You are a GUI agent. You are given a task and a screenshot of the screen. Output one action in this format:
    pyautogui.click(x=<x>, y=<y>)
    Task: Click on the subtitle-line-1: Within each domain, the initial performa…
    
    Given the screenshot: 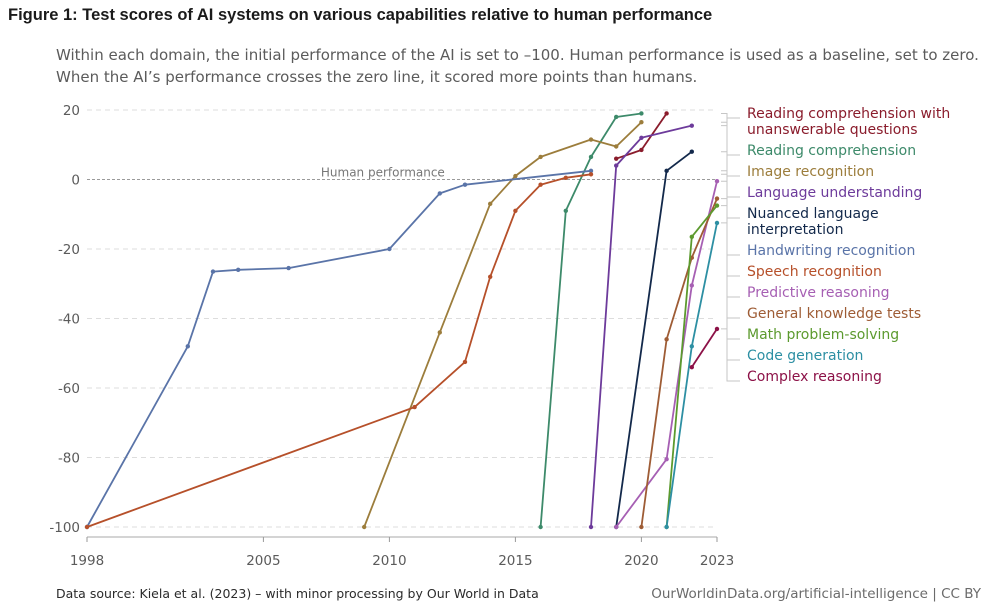 What is the action you would take?
    pyautogui.click(x=517, y=55)
    